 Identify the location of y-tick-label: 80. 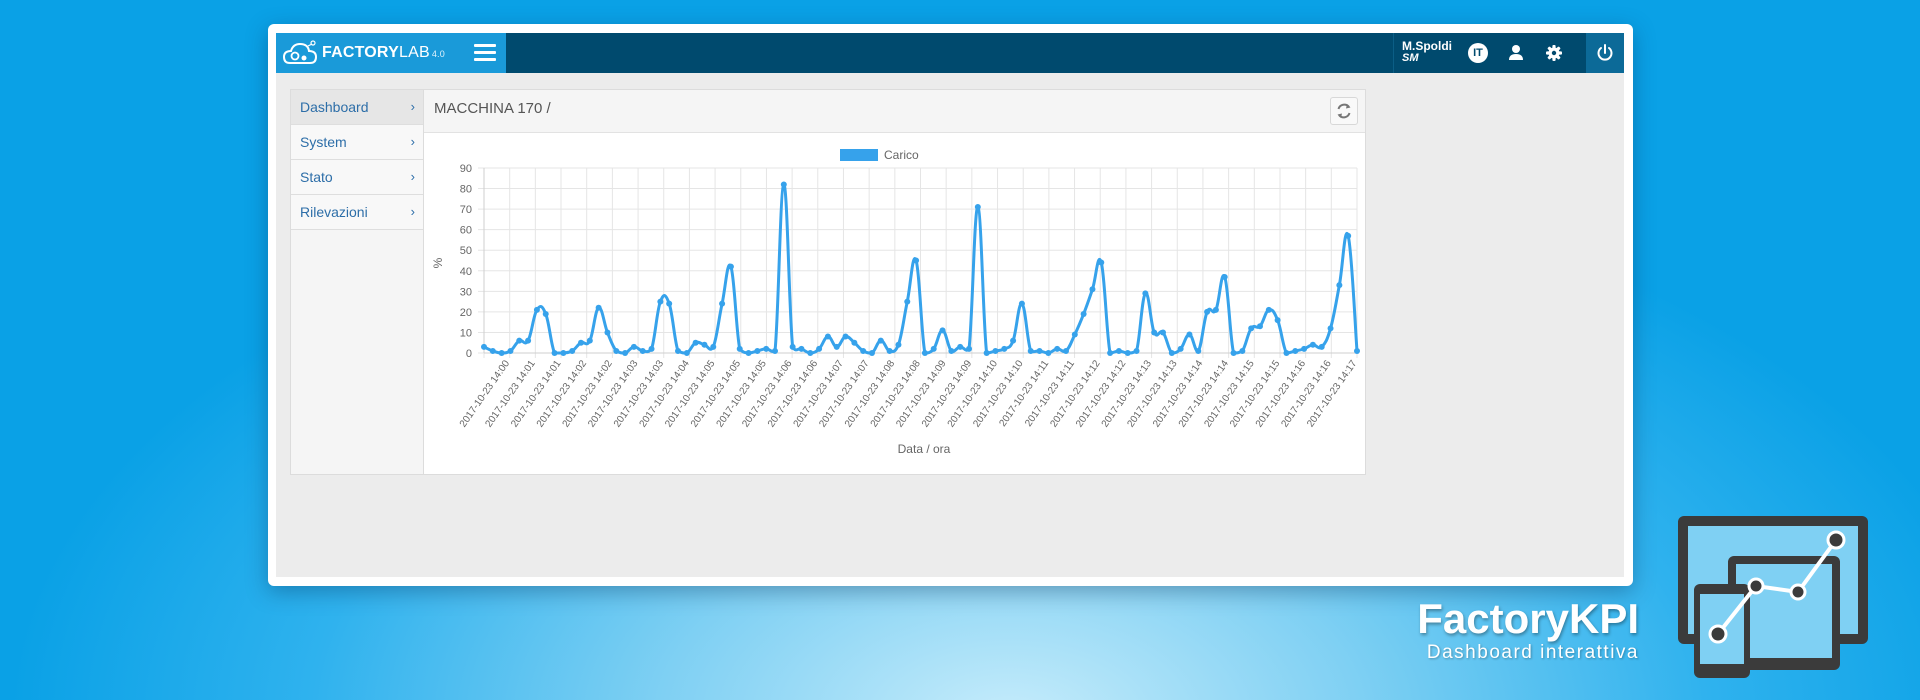
(466, 190).